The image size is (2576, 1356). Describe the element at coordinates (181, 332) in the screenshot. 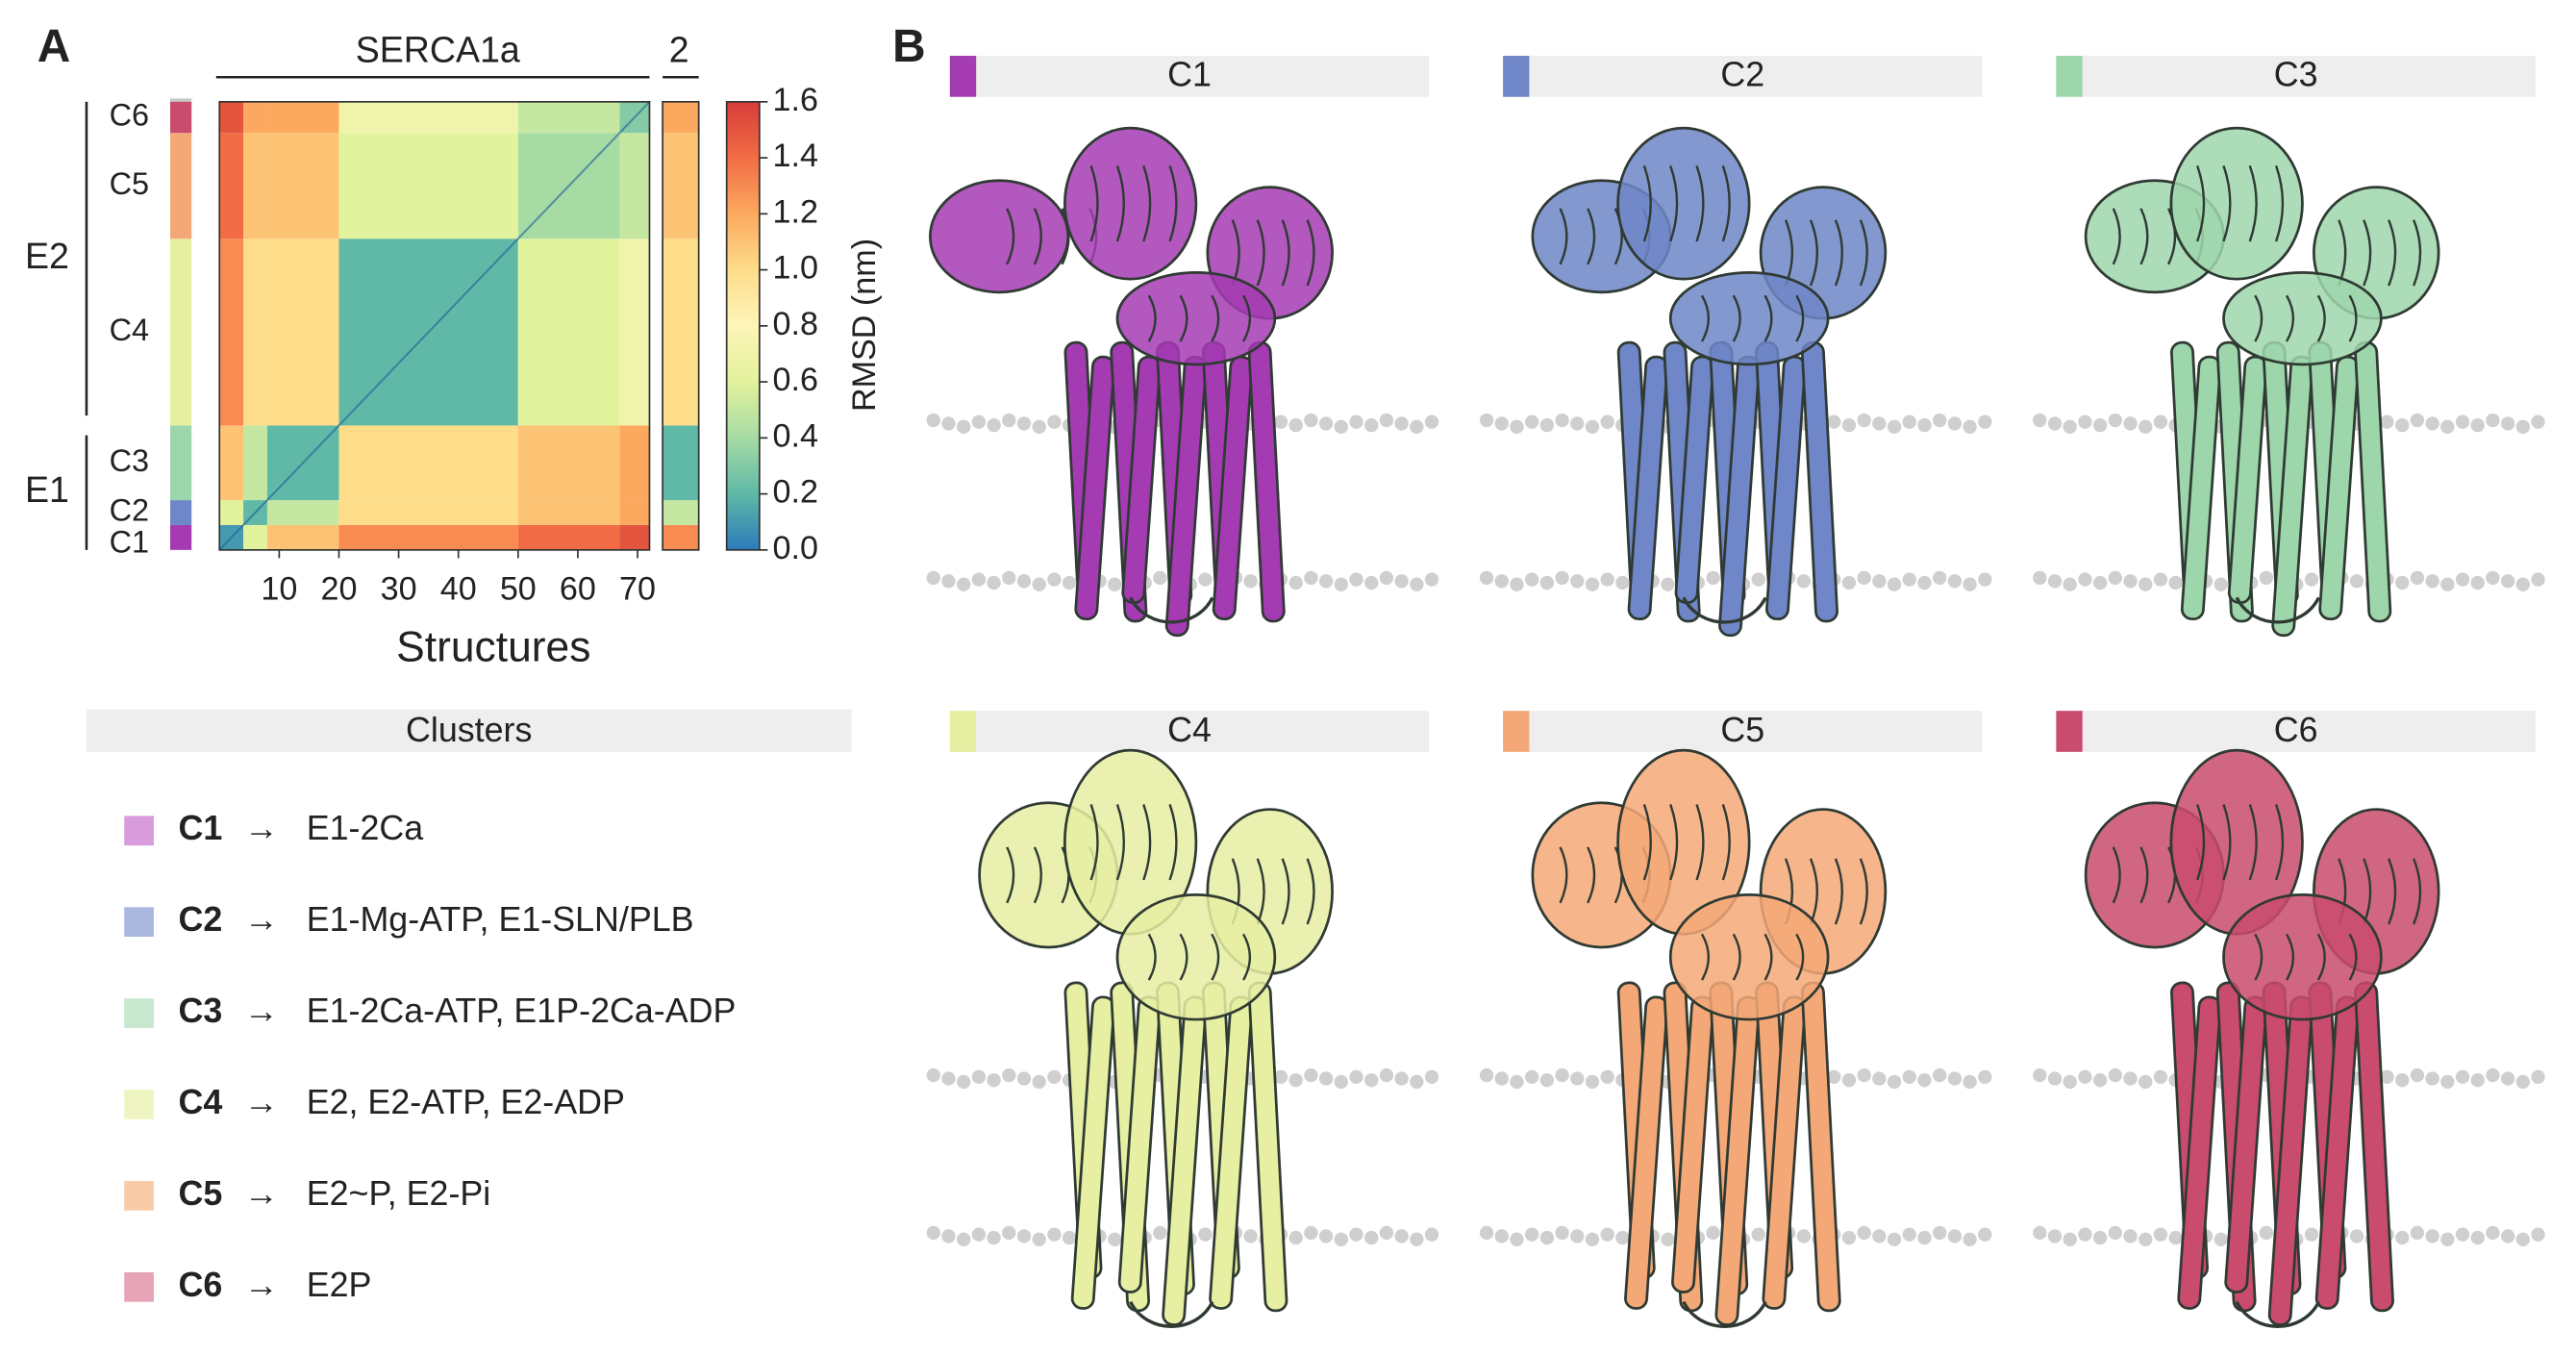

I see `cluster-swatch` at that location.